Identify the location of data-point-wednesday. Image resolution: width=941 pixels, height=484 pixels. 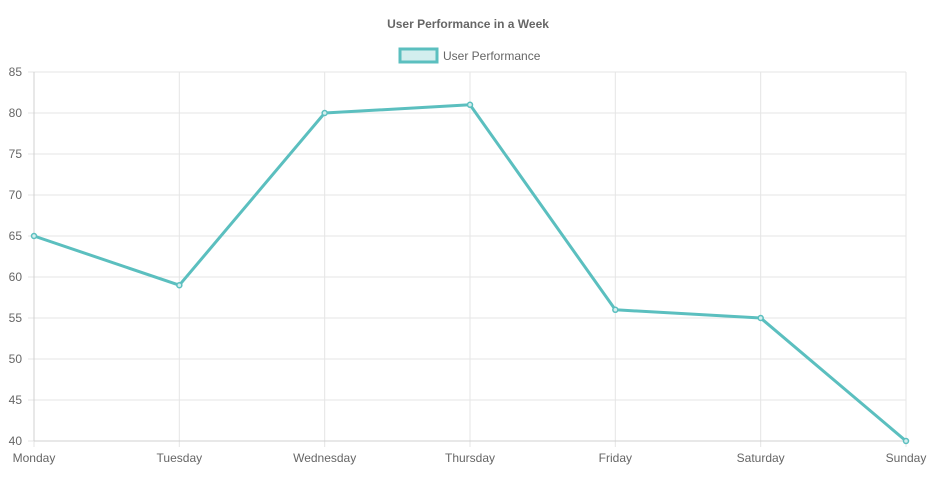
(324, 113).